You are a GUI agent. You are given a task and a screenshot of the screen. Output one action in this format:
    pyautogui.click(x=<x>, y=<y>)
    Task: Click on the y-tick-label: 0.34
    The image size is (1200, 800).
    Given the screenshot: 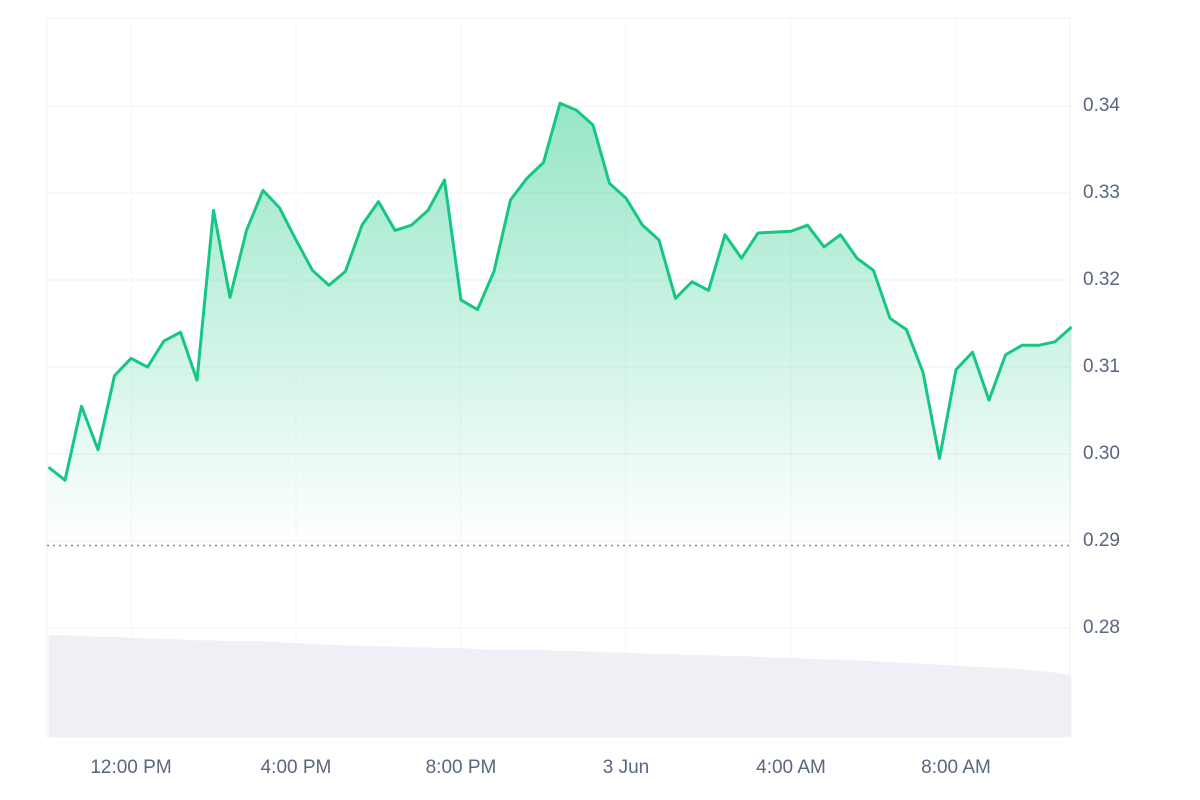 What is the action you would take?
    pyautogui.click(x=1101, y=105)
    